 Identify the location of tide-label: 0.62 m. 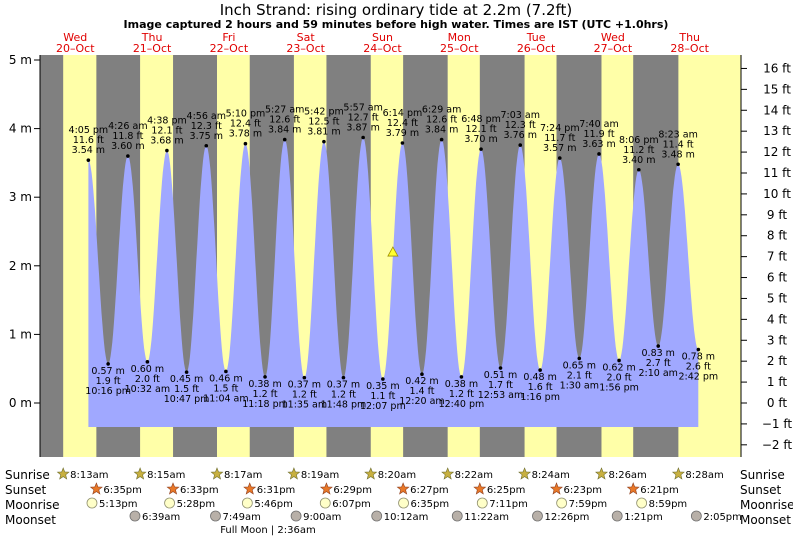
(618, 367).